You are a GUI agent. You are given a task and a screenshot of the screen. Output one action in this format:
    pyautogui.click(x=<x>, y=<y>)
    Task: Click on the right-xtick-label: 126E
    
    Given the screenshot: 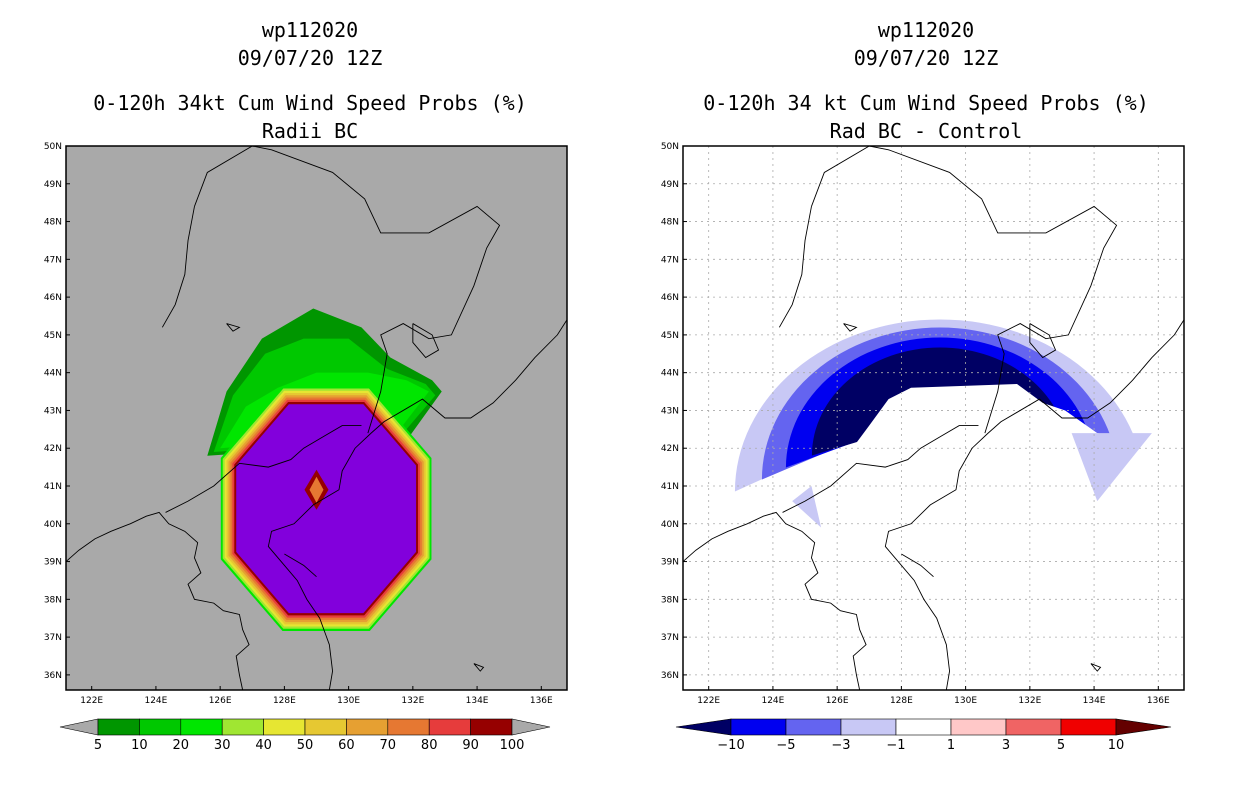 What is the action you would take?
    pyautogui.click(x=837, y=701)
    